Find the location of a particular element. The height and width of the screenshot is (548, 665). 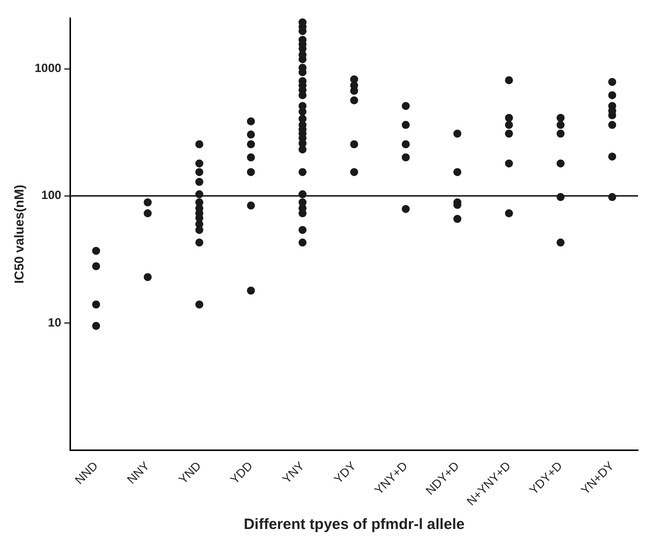

y-tick-label: 10 is located at coordinates (55, 322).